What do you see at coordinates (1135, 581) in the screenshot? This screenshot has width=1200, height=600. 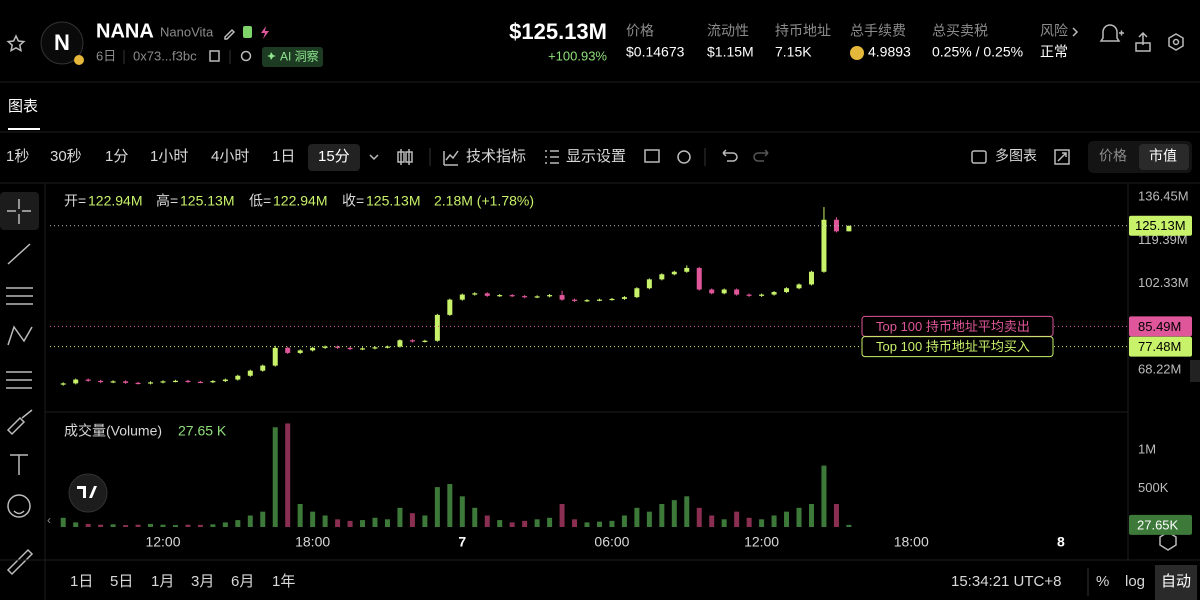 I see `log-toggle: log` at bounding box center [1135, 581].